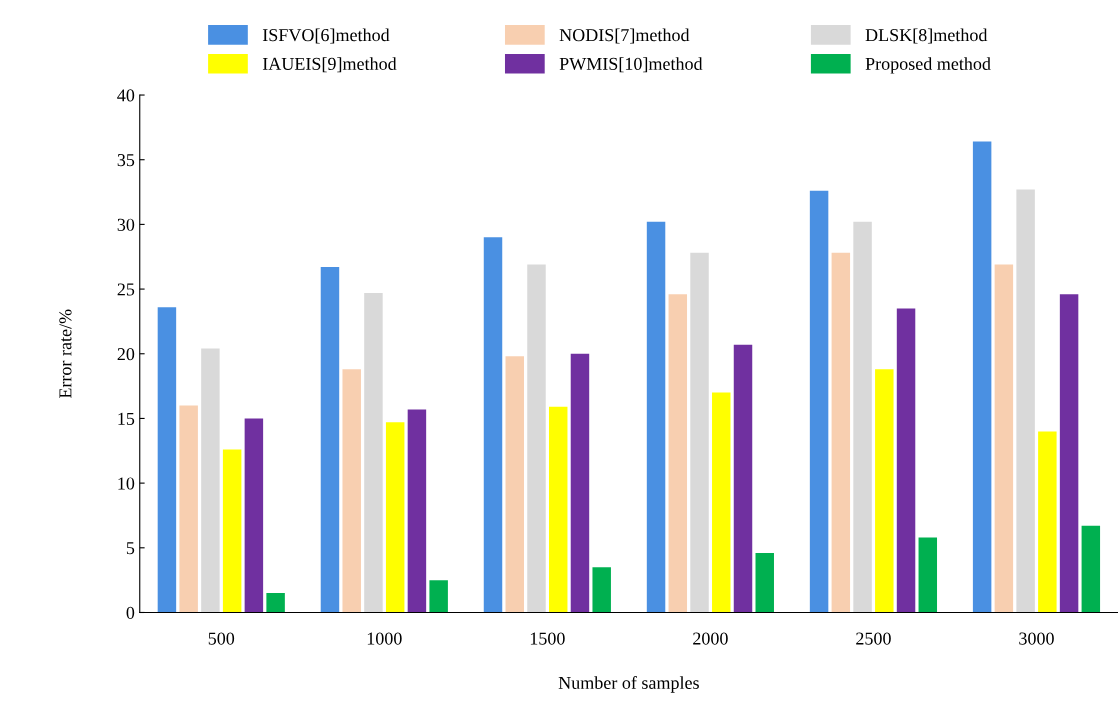  What do you see at coordinates (126, 483) in the screenshot?
I see `y-tick-label: 10` at bounding box center [126, 483].